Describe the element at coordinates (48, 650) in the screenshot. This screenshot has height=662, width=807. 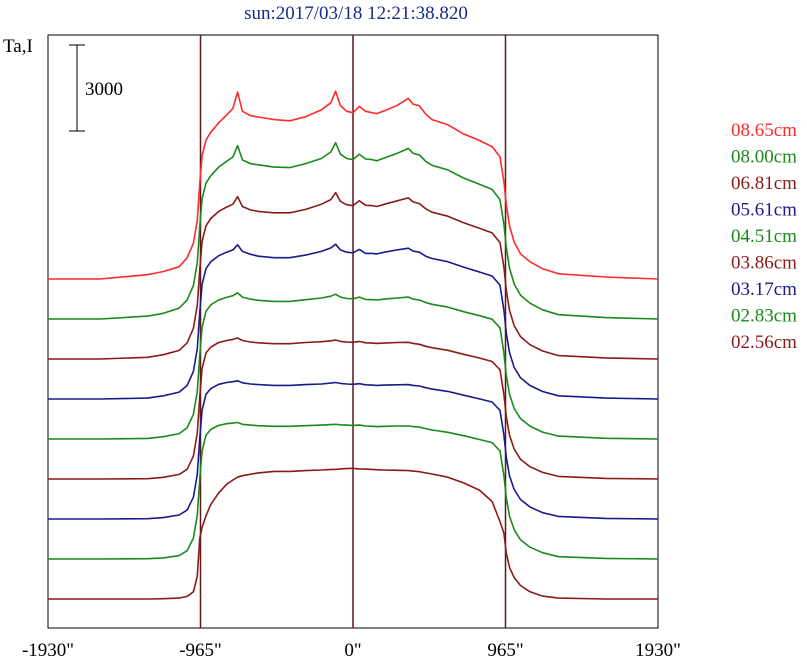
I see `x-tick-label: -1930"` at that location.